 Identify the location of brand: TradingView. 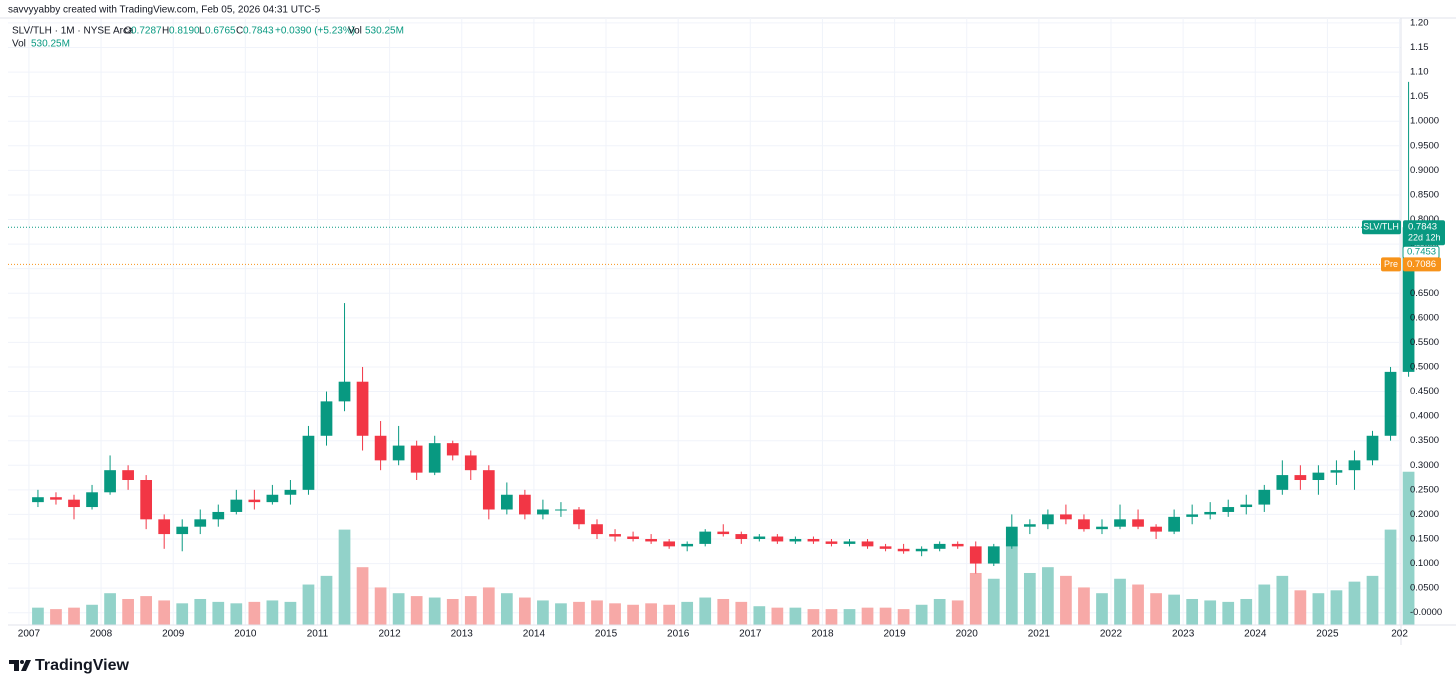
(69, 665).